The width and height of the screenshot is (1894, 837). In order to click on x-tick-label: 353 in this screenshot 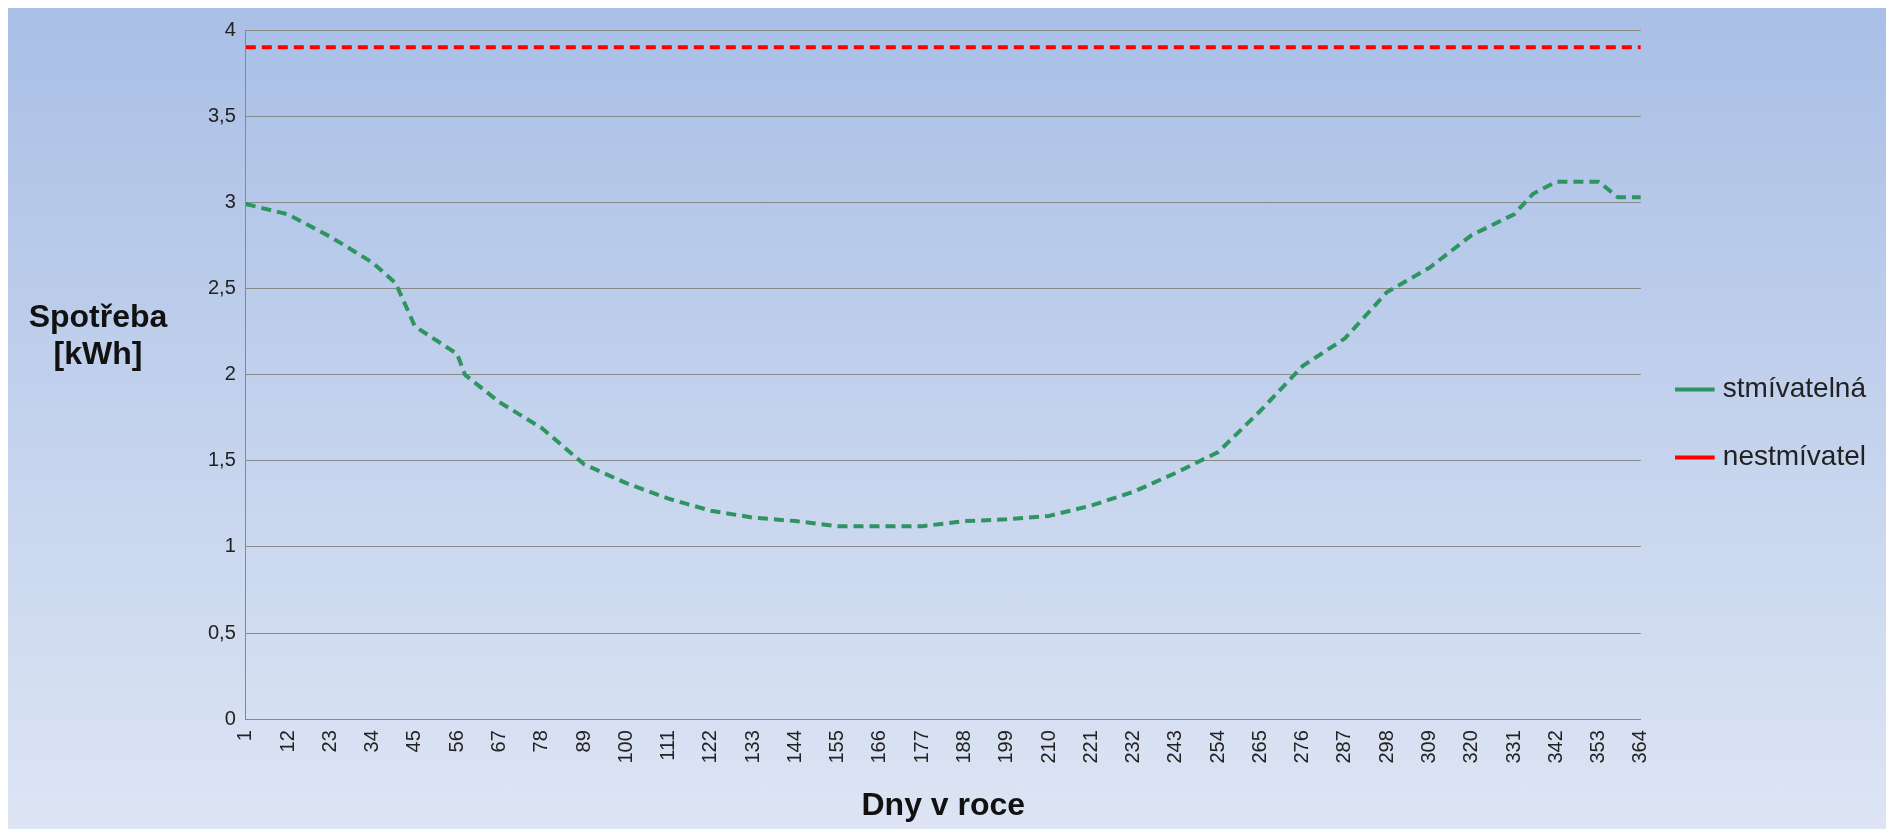, I will do `click(1597, 747)`.